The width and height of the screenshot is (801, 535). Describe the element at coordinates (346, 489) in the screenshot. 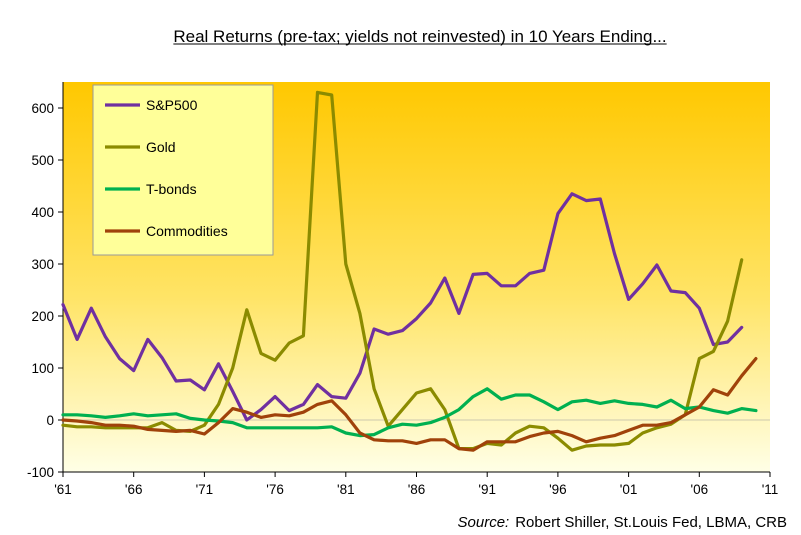

I see `x-tick-label: '81` at that location.